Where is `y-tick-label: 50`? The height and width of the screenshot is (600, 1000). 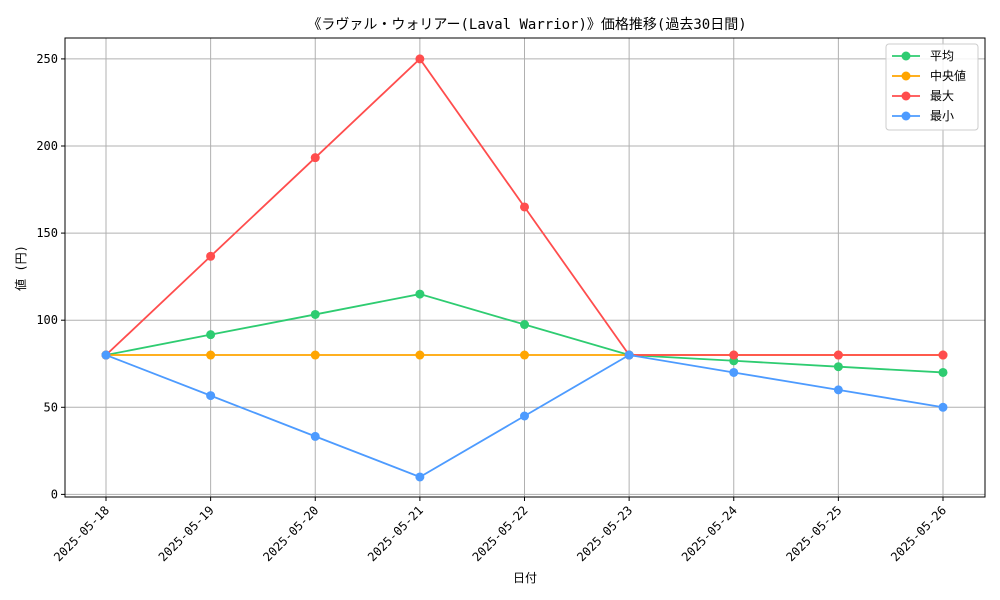
y-tick-label: 50 is located at coordinates (51, 407).